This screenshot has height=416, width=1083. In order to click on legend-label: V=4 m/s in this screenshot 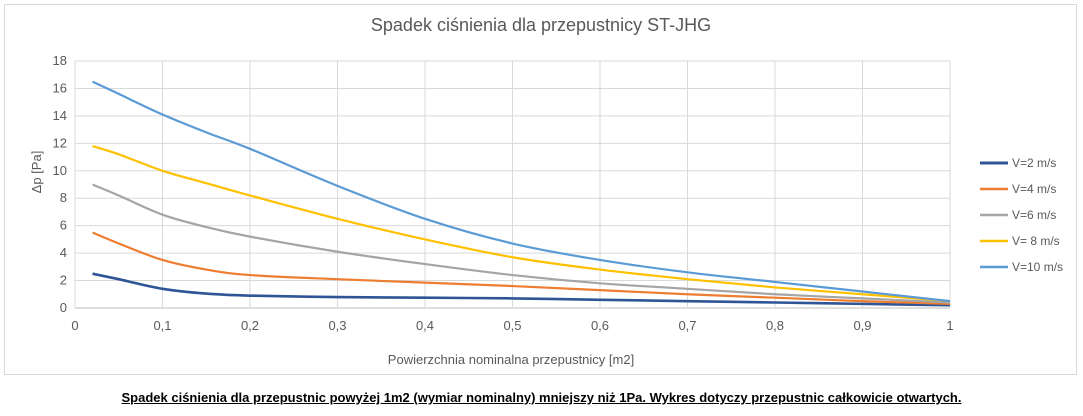, I will do `click(1034, 189)`.